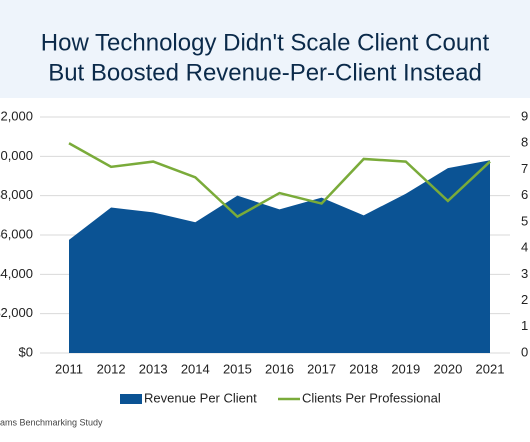 The width and height of the screenshot is (530, 442). What do you see at coordinates (490, 368) in the screenshot?
I see `x-tick-label: 2021` at bounding box center [490, 368].